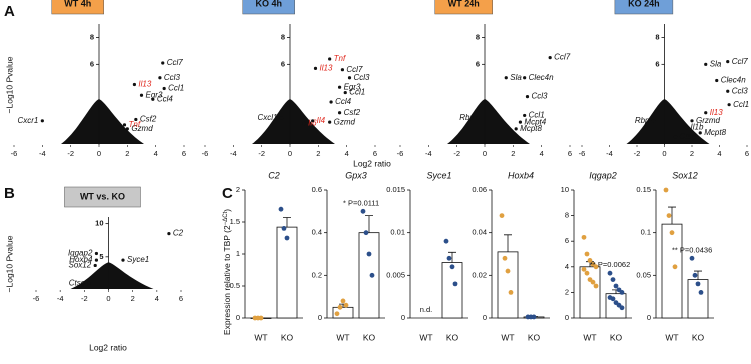 The height and width of the screenshot is (364, 751). Describe the element at coordinates (361, 202) in the screenshot. I see `annotation: * P=0.0111` at that location.